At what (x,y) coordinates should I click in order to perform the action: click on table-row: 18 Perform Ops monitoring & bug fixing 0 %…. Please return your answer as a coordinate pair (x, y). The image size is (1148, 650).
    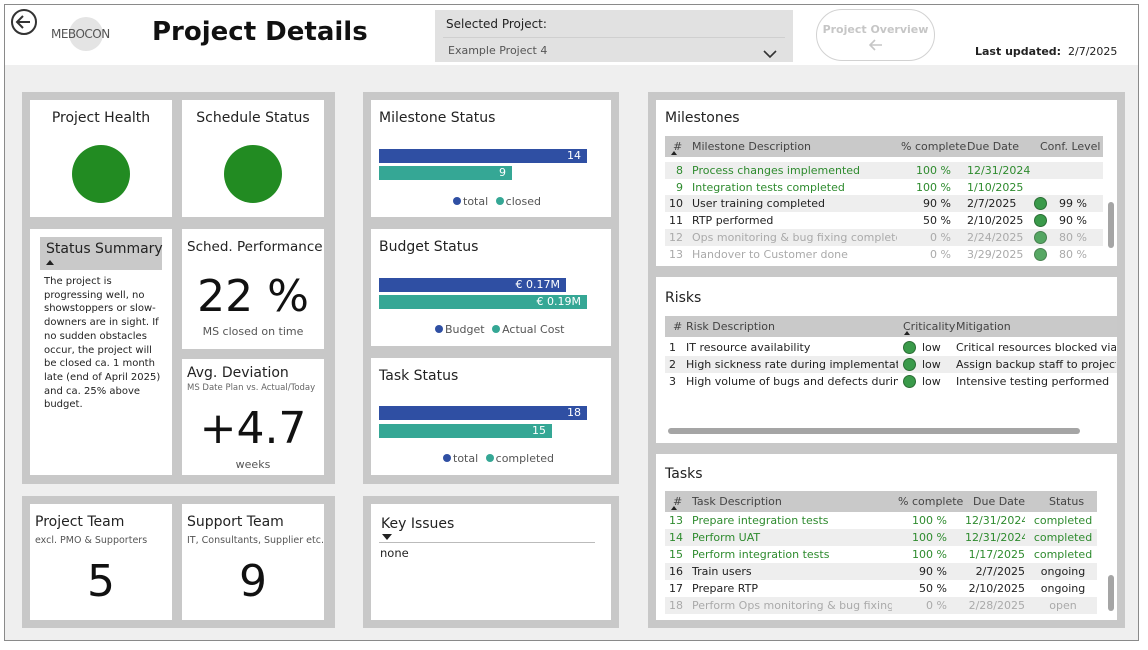
    Looking at the image, I should click on (881, 605).